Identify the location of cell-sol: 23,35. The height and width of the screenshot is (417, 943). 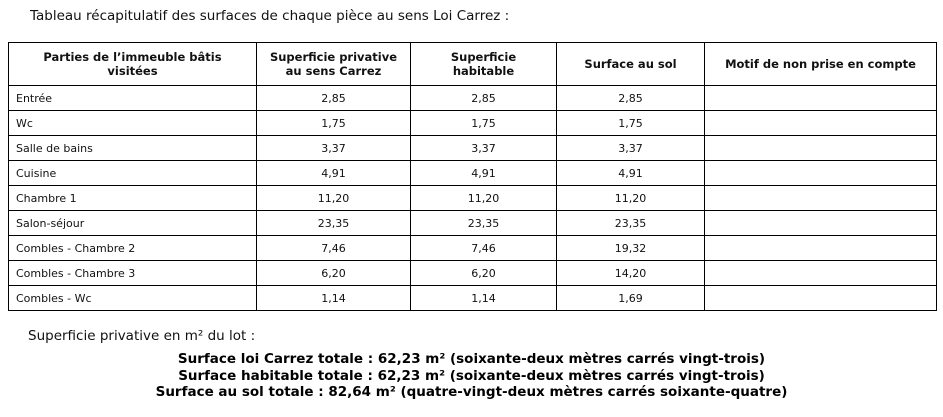
(630, 223).